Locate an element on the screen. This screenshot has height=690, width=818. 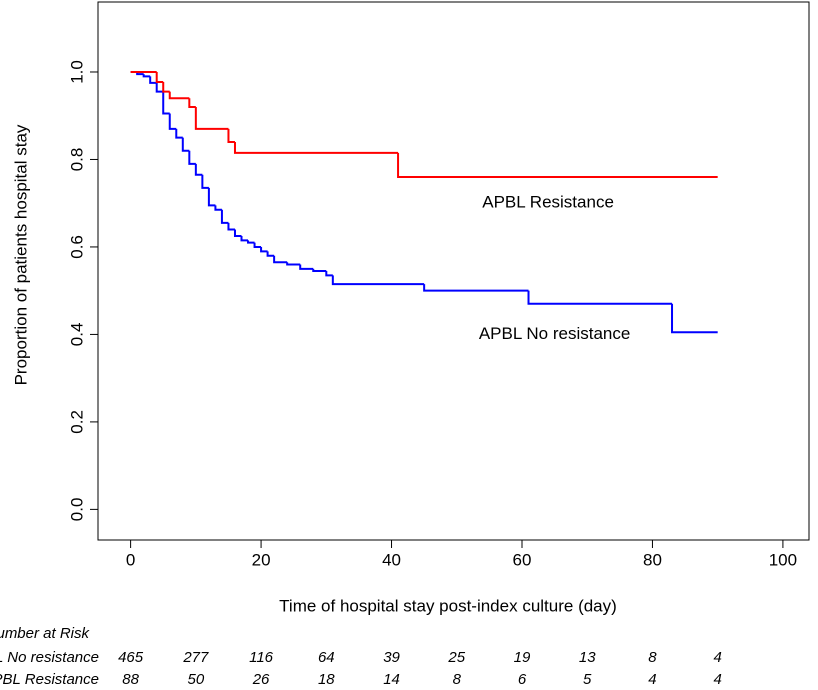
x-tick-label: 100 is located at coordinates (783, 559).